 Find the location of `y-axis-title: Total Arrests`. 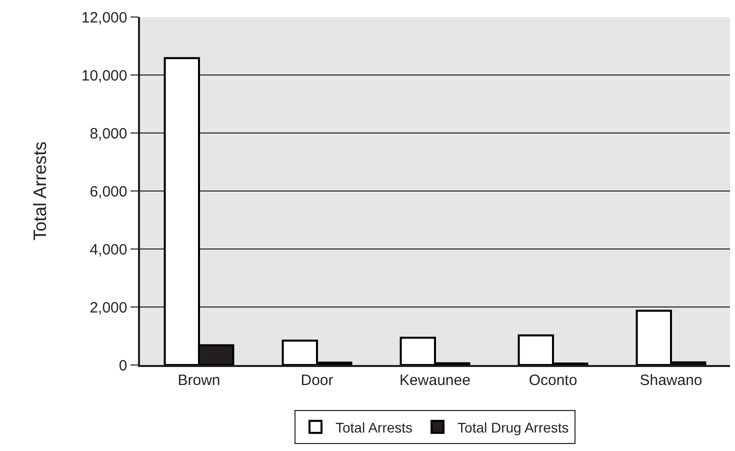

y-axis-title: Total Arrests is located at coordinates (40, 191).